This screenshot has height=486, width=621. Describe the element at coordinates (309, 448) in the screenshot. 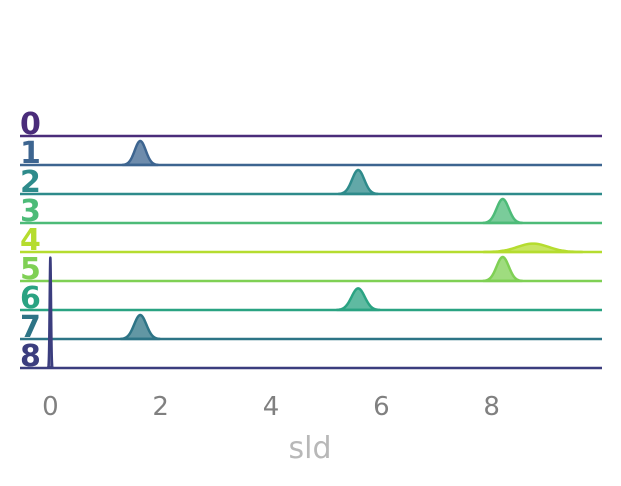

I see `x-axis-title: sld` at that location.